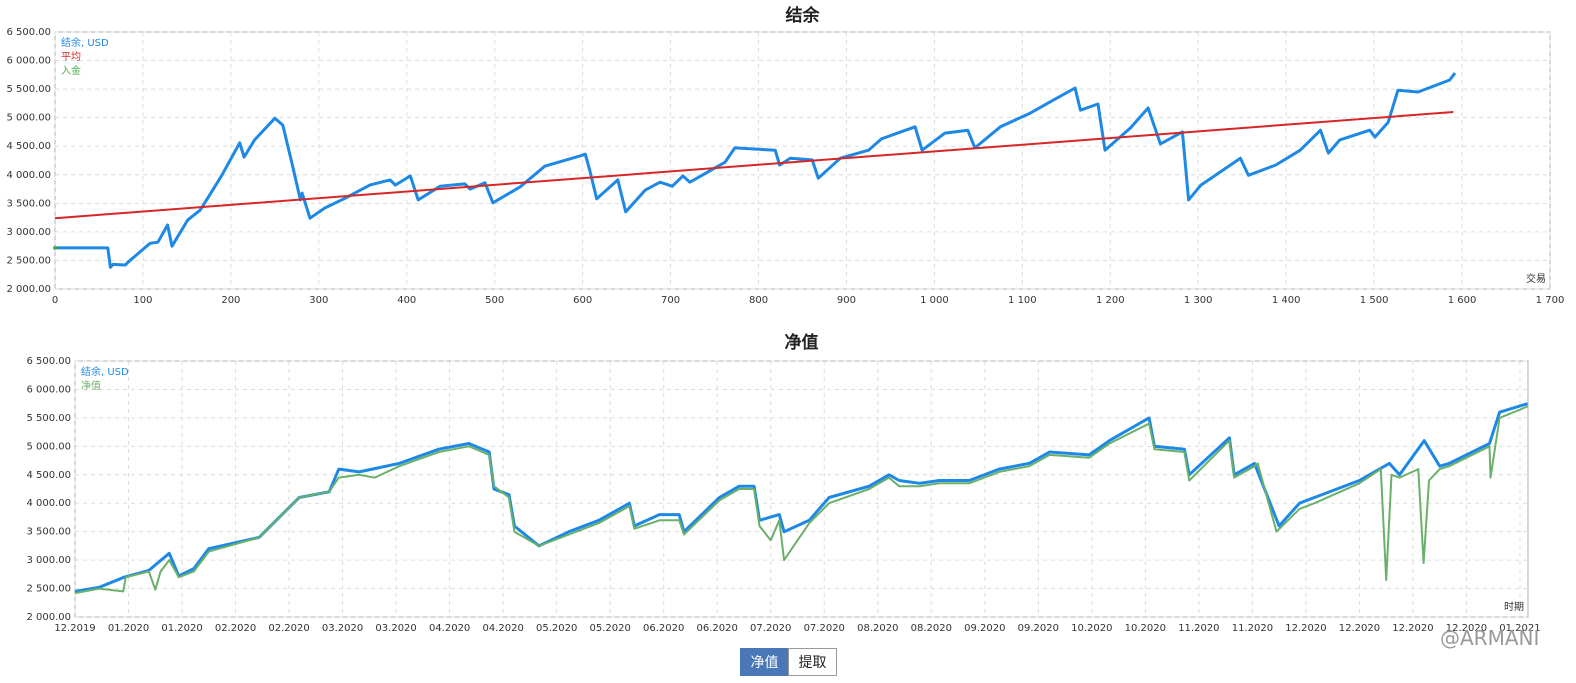  Describe the element at coordinates (758, 300) in the screenshot. I see `x-tick-label: 800` at that location.